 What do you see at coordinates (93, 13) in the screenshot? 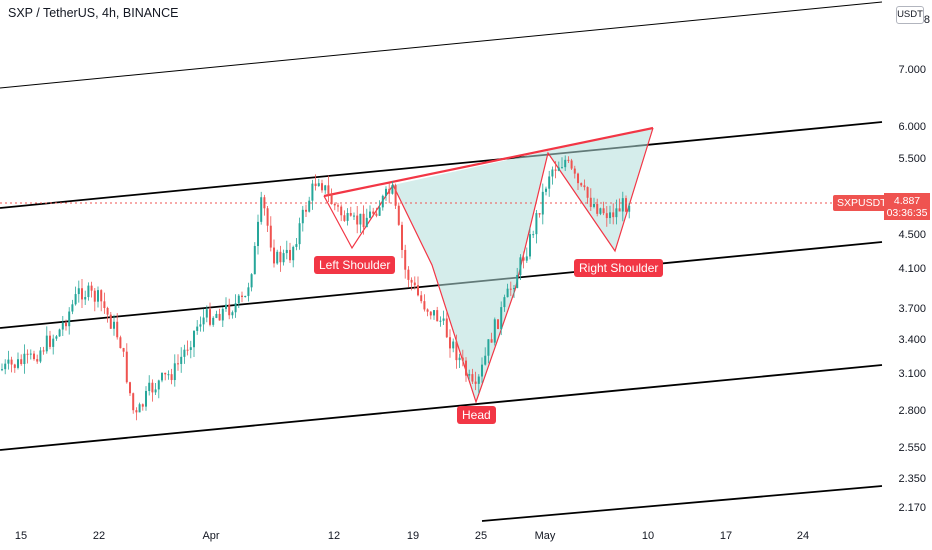
I see `chart-title: SXP / TetherUS, 4h, BINANCE` at bounding box center [93, 13].